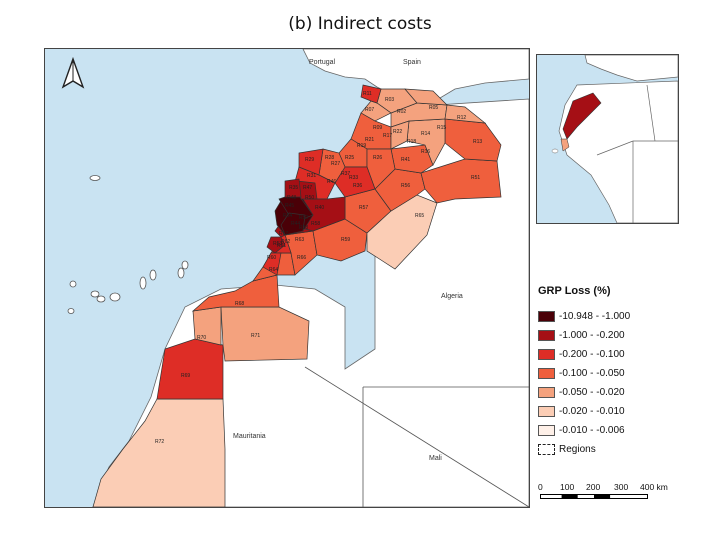  I want to click on region-label: R41, so click(405, 160).